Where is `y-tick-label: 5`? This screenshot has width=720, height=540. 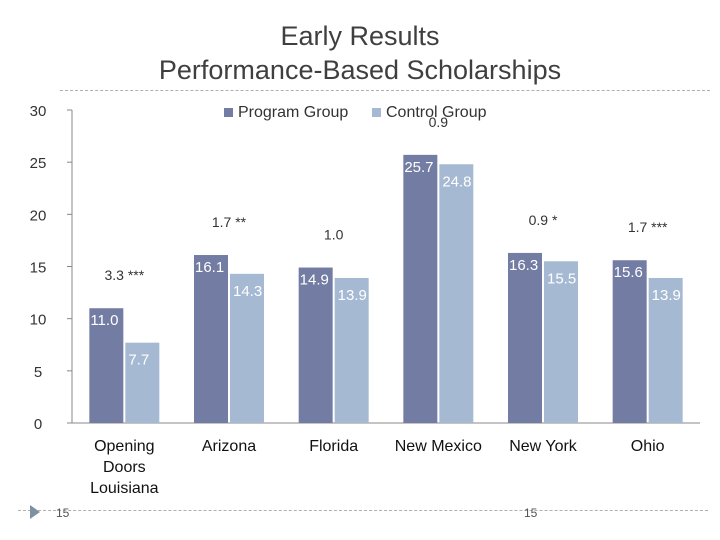
y-tick-label: 5 is located at coordinates (38, 372).